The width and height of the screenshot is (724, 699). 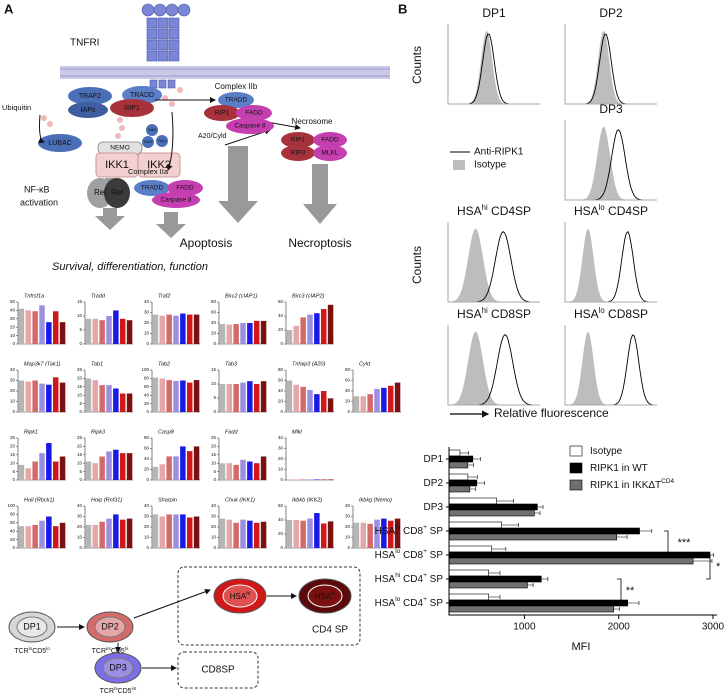 I want to click on legend-label: Isotype, so click(x=606, y=451).